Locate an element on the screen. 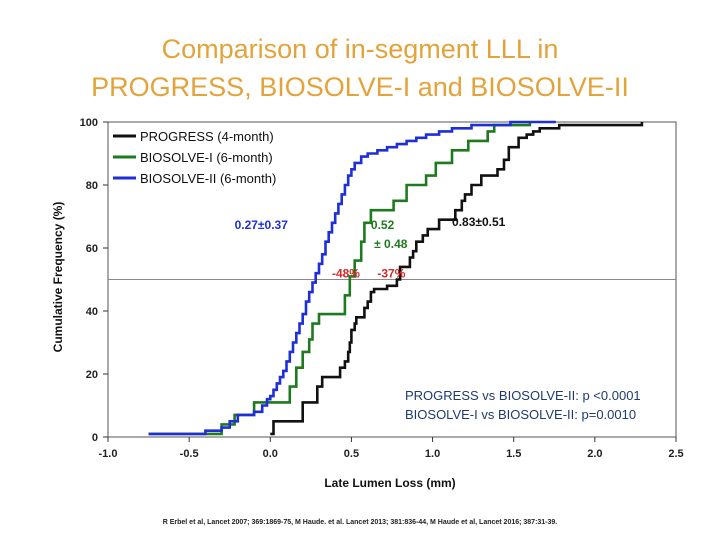  x-tick-label: 1.5 is located at coordinates (513, 454).